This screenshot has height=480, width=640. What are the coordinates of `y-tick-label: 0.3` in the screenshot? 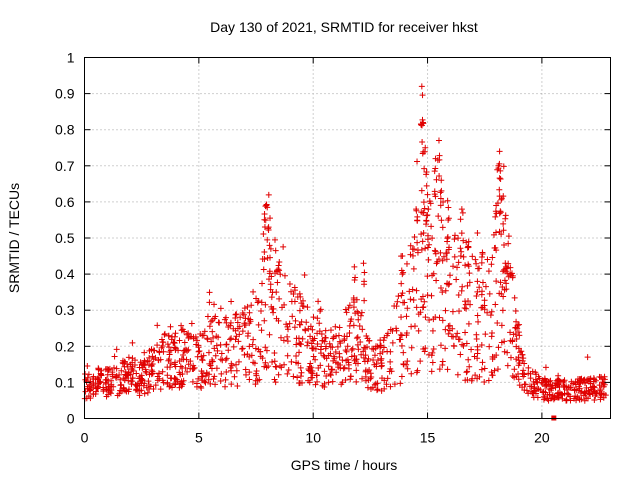 It's located at (65, 310).